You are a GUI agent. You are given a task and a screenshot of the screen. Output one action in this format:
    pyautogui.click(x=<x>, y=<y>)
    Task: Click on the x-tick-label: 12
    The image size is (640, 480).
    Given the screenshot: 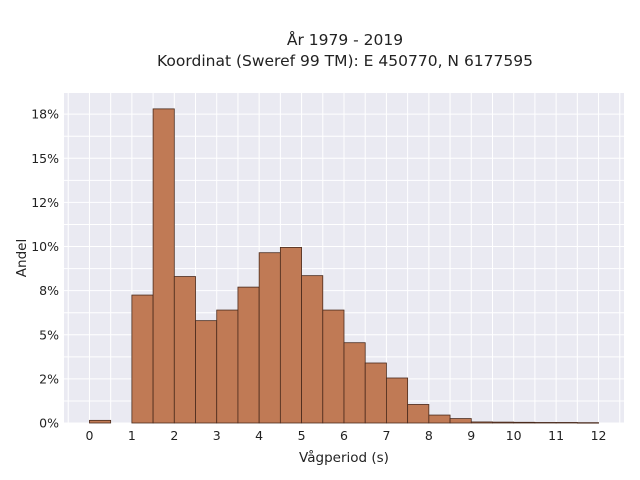 What is the action you would take?
    pyautogui.click(x=599, y=435)
    